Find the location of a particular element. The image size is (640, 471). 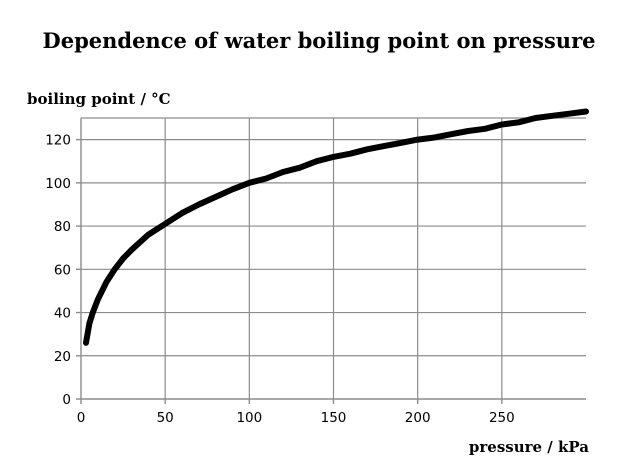

y-tick-label: 100 is located at coordinates (58, 184).